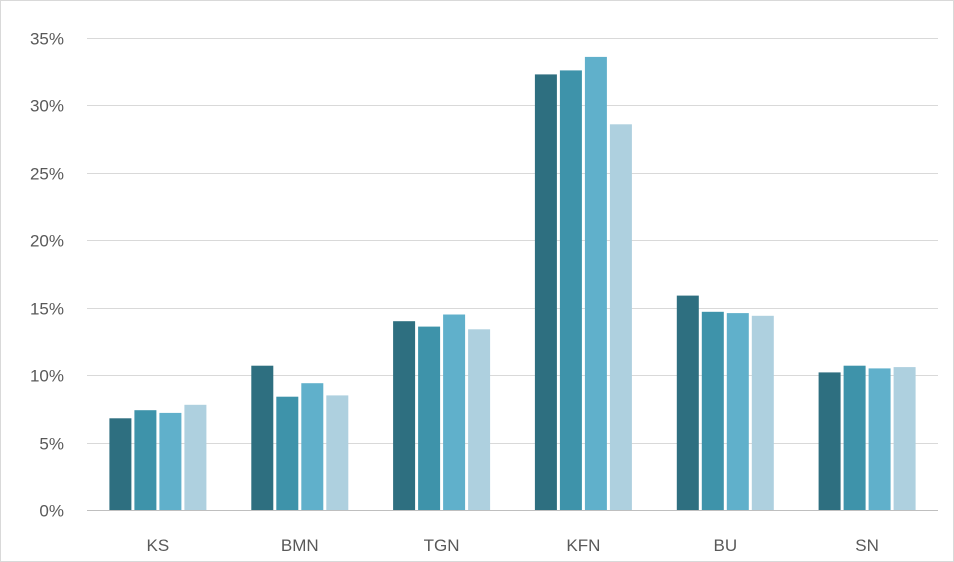 The height and width of the screenshot is (562, 954). Describe the element at coordinates (442, 545) in the screenshot. I see `x-tick-label: TGN` at that location.